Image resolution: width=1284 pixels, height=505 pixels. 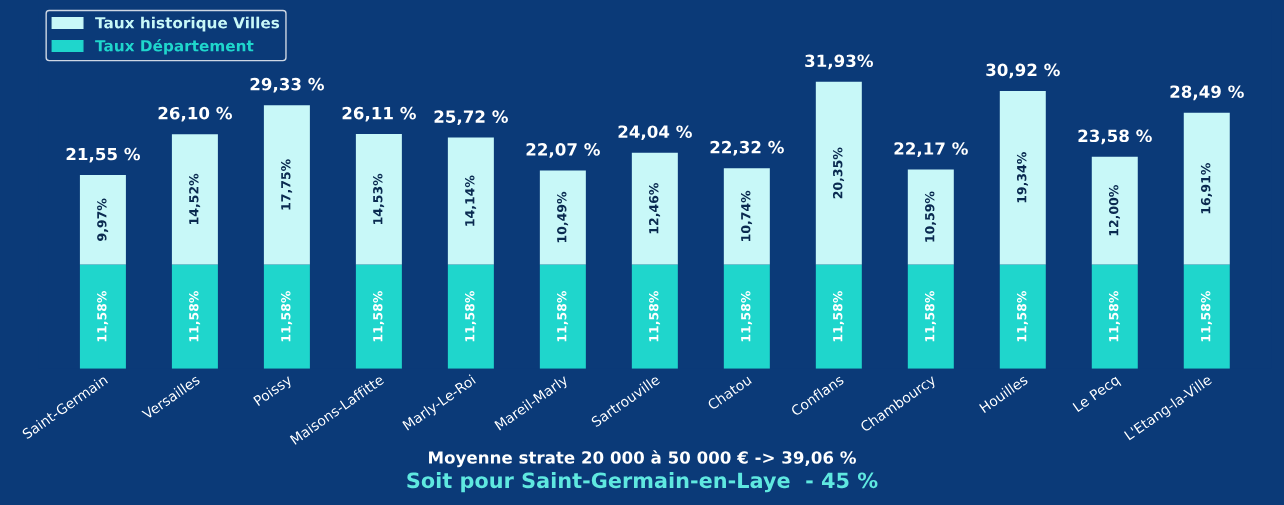 I want to click on total-label: 31,93%, so click(x=839, y=62).